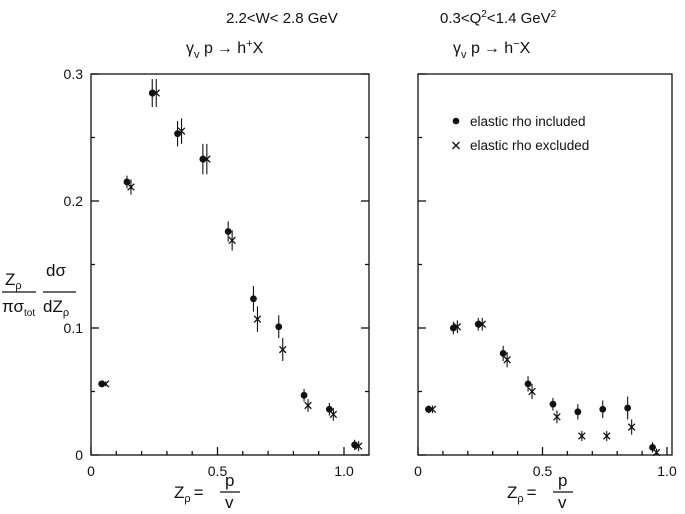 The image size is (685, 514). Describe the element at coordinates (74, 328) in the screenshot. I see `left-y-tick-label: 0.1` at that location.